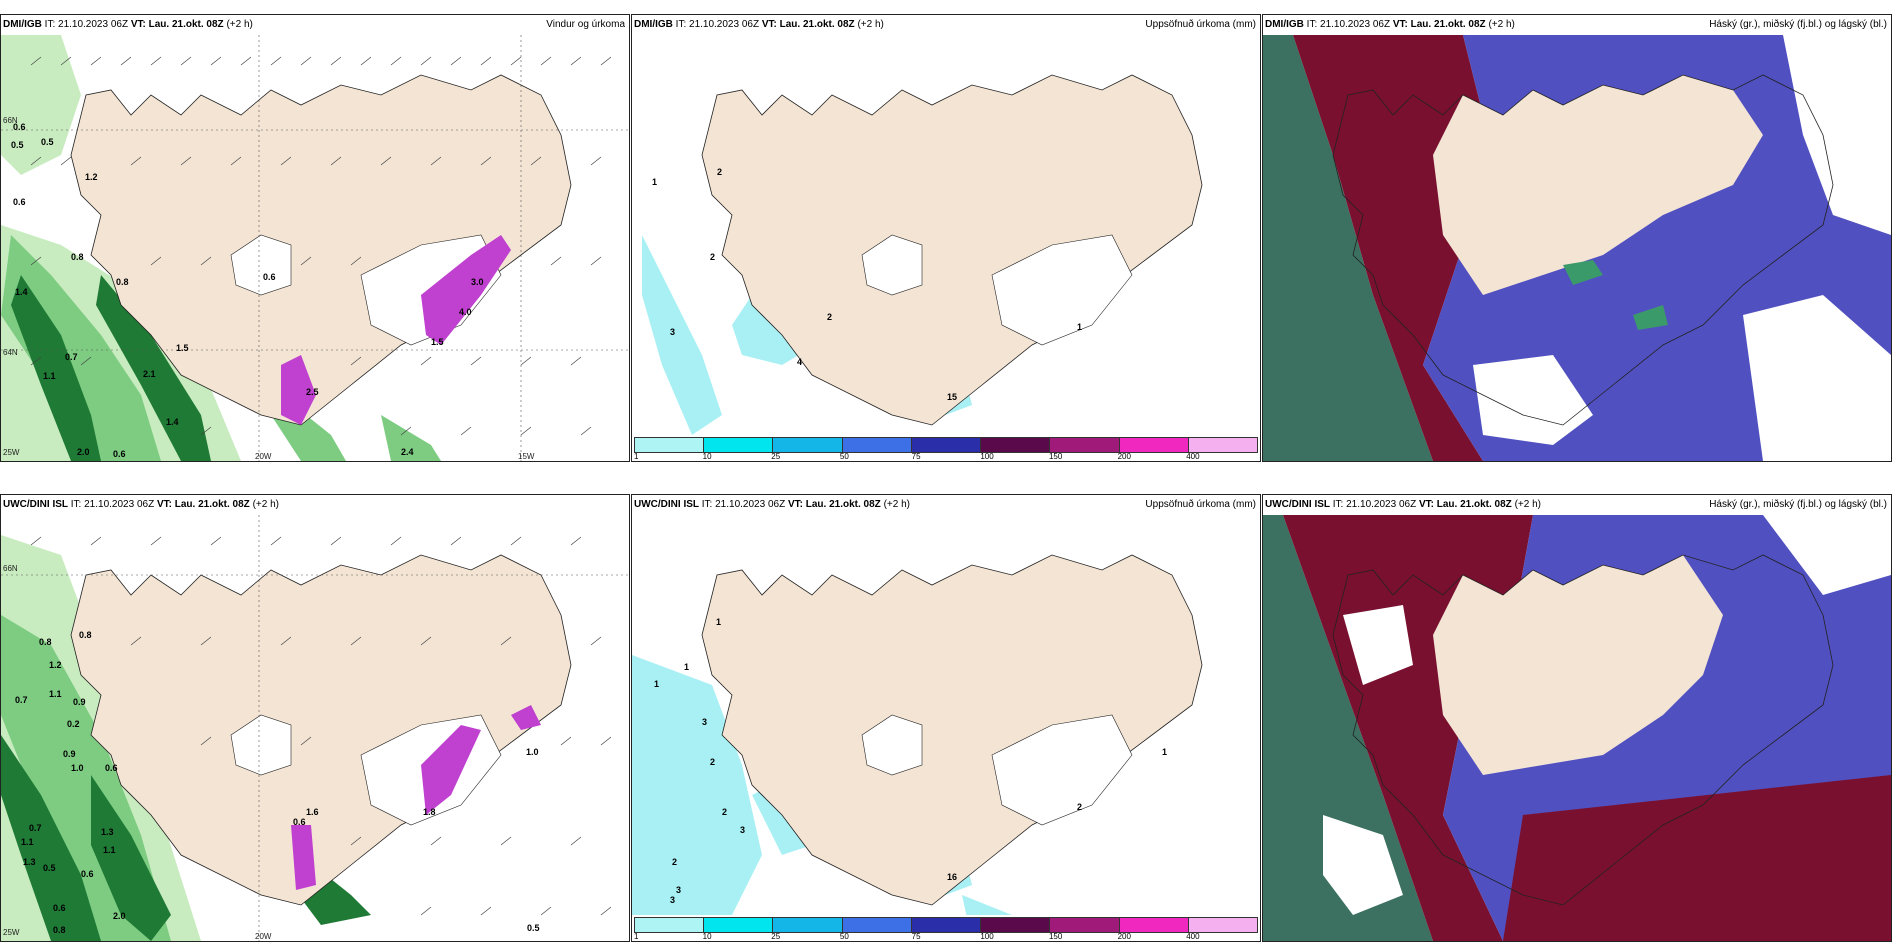  I want to click on cloud-mid, so click(1697, 858).